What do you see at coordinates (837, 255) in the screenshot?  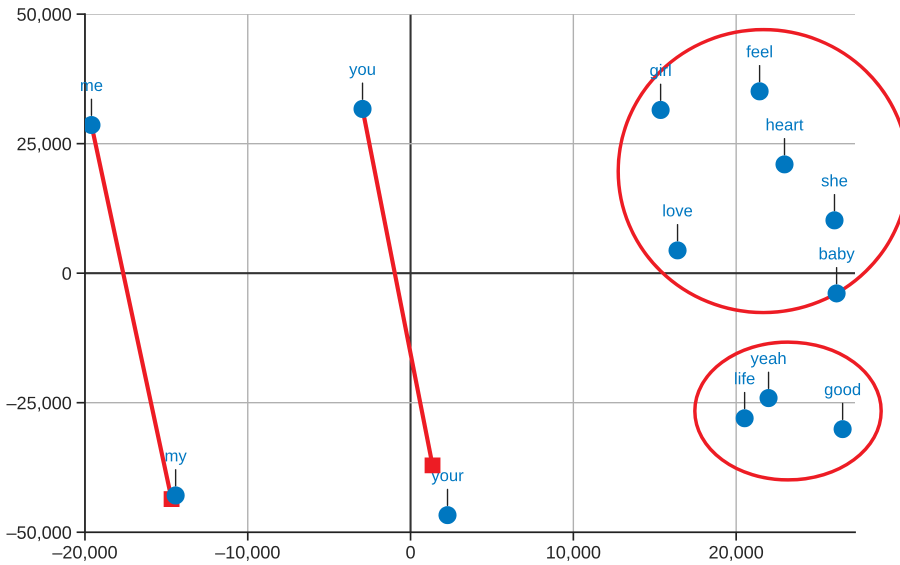 I see `annotation: baby` at bounding box center [837, 255].